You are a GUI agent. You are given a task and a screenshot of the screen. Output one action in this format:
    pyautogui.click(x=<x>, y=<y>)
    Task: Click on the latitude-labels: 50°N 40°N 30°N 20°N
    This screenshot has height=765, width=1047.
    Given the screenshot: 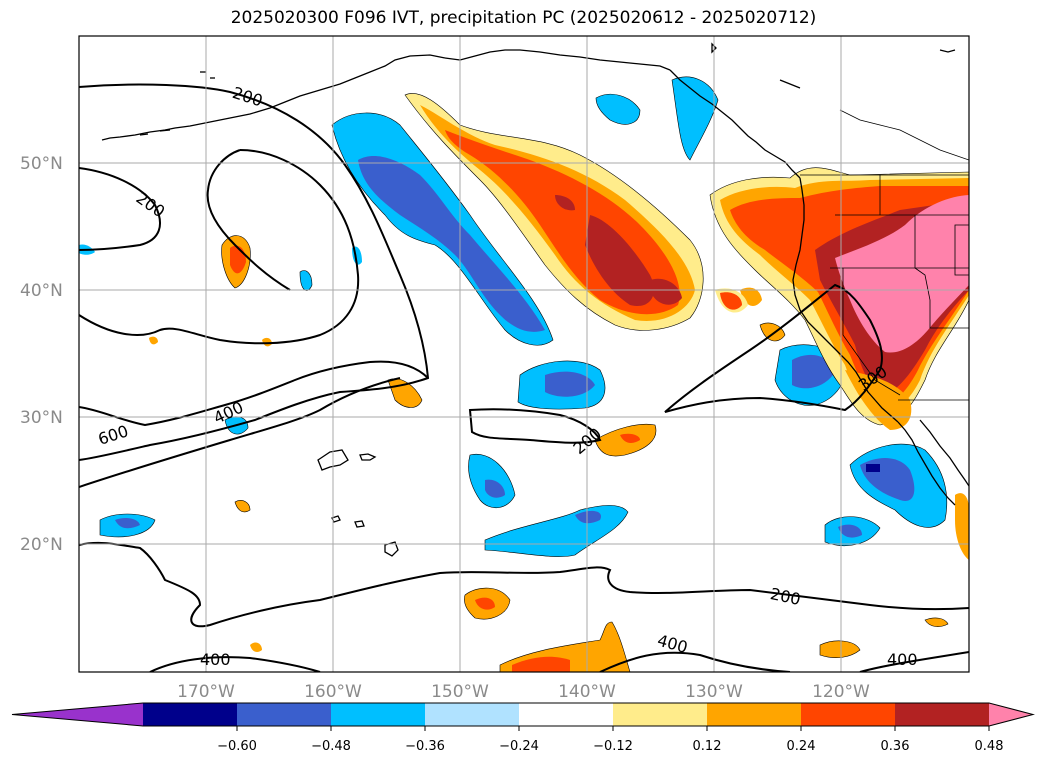 What is the action you would take?
    pyautogui.click(x=41, y=354)
    